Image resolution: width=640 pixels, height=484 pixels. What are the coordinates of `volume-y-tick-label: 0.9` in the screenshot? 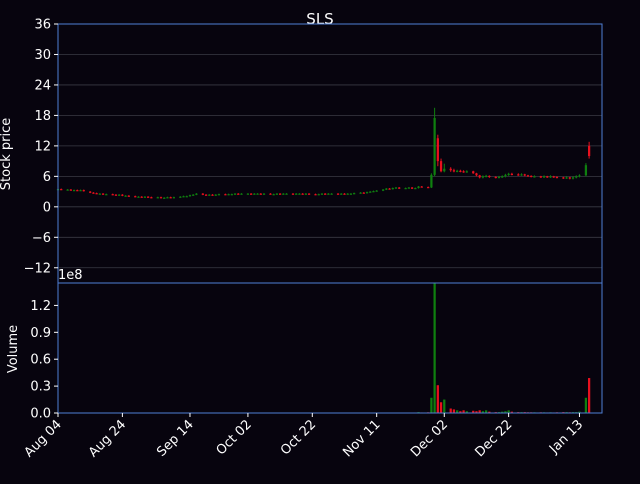 It's located at (40, 333).